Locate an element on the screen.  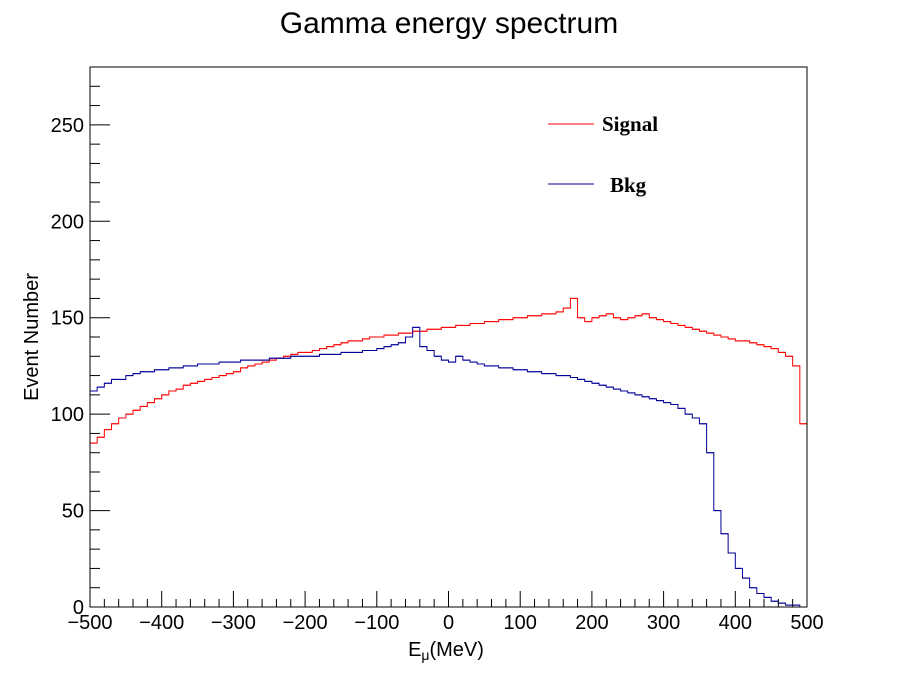
legend-label-signal: Signal is located at coordinates (630, 124).